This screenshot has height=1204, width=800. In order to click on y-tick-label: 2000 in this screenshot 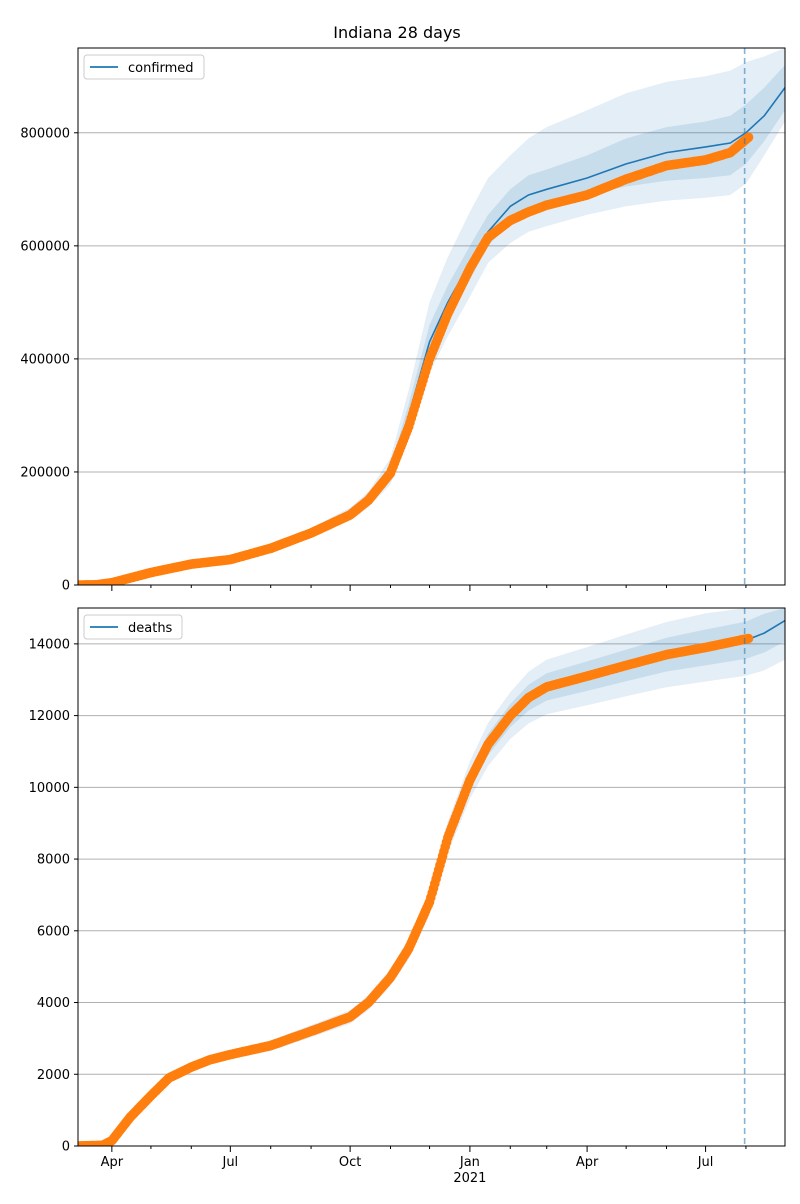, I will do `click(53, 1075)`.